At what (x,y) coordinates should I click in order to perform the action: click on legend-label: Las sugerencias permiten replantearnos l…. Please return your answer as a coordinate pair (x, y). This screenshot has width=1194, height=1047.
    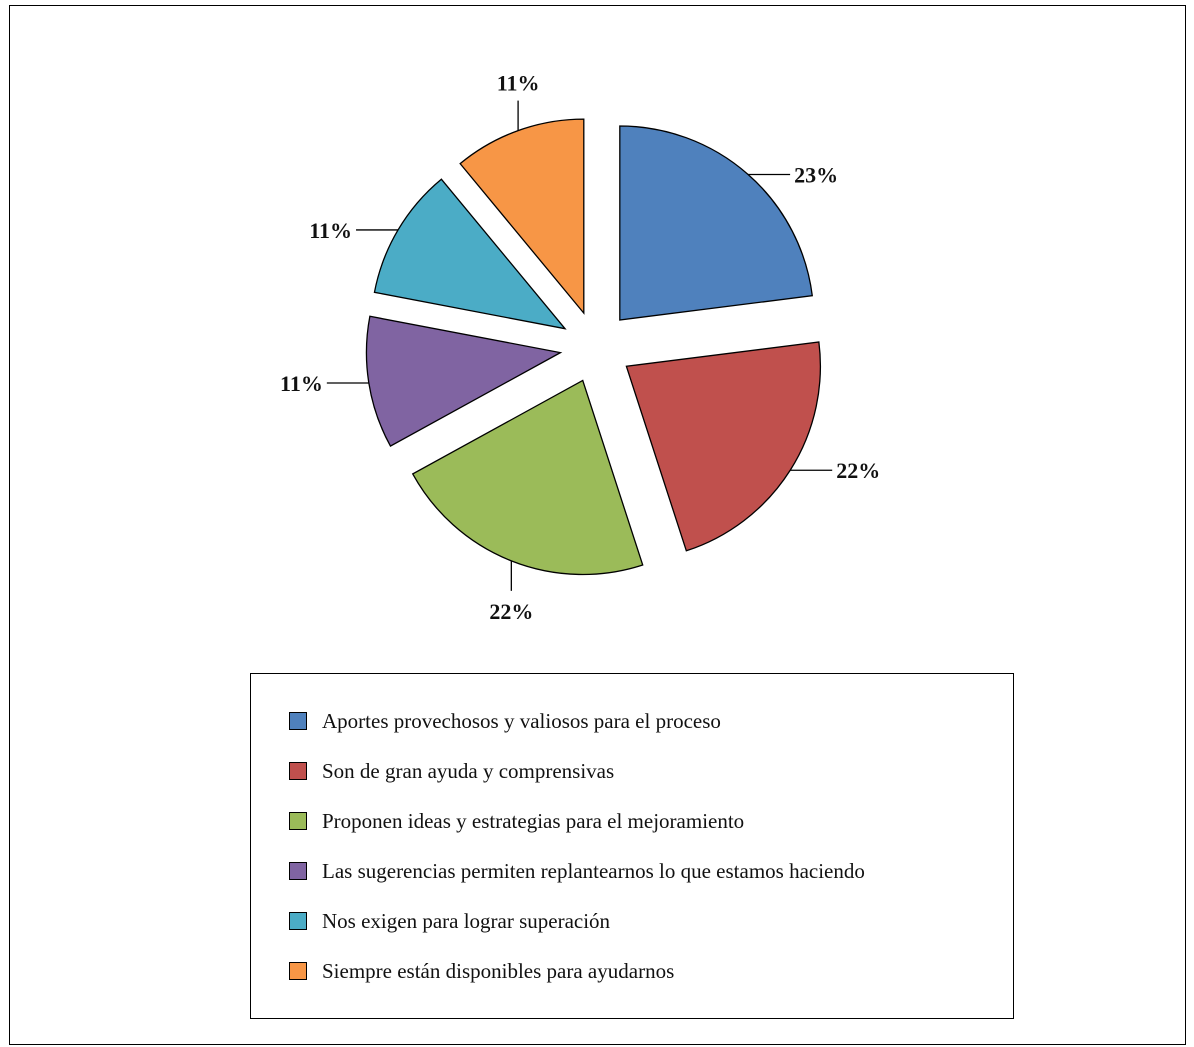
    Looking at the image, I should click on (593, 870).